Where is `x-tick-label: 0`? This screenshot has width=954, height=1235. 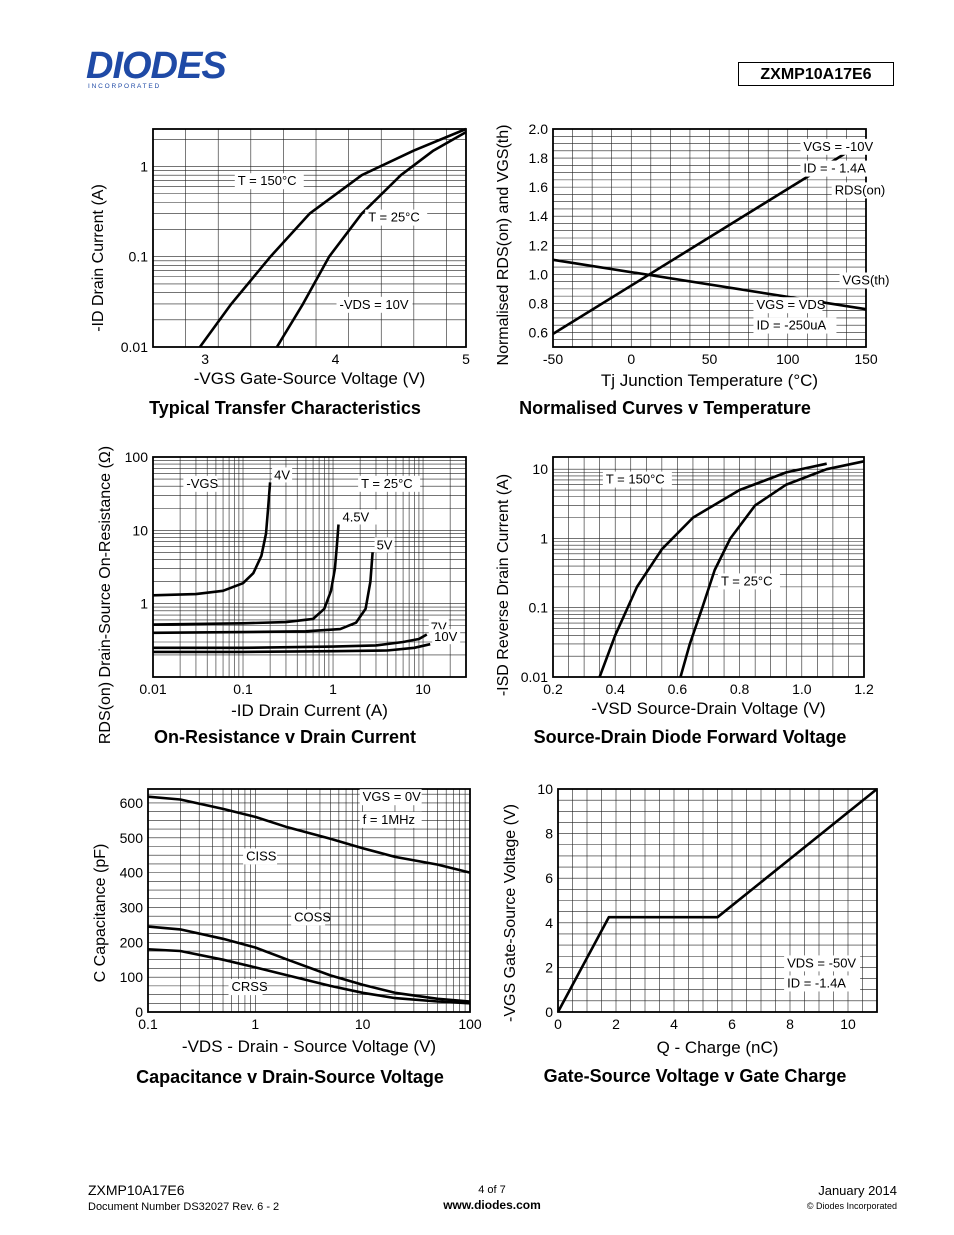 x-tick-label: 0 is located at coordinates (631, 359).